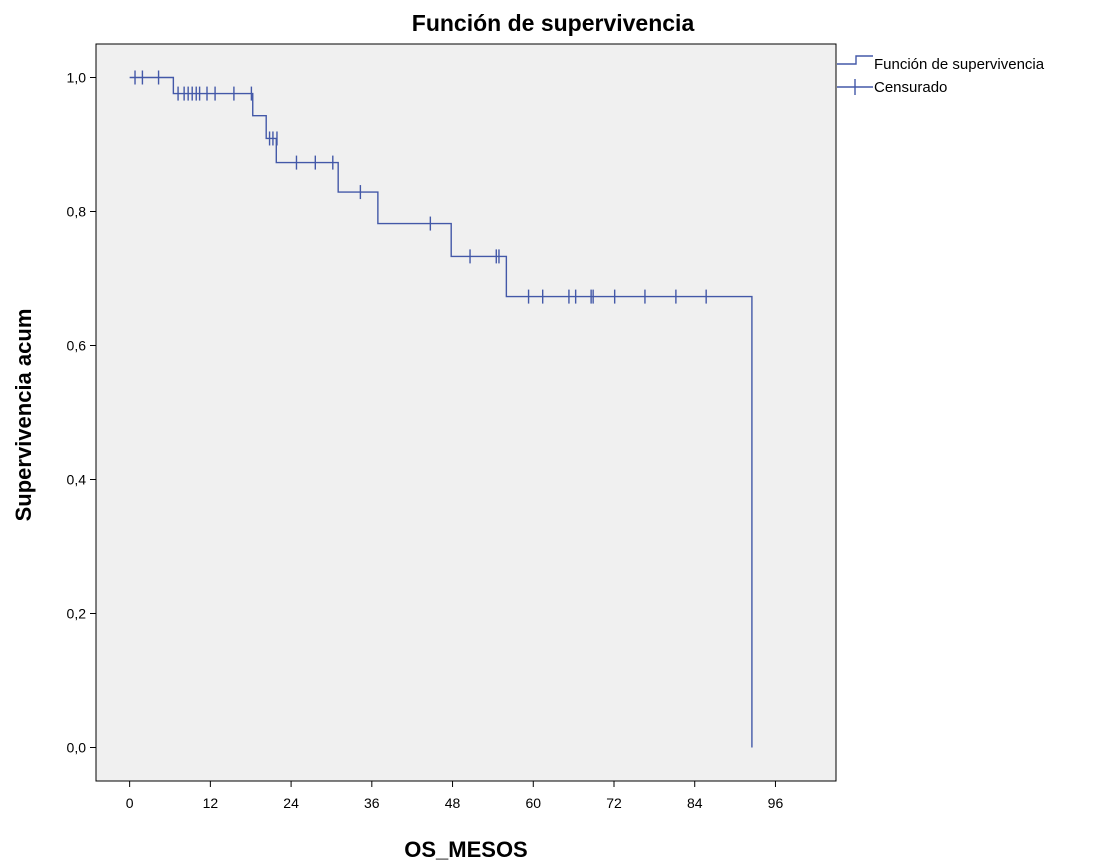  What do you see at coordinates (776, 803) in the screenshot?
I see `x-tick-label: 96` at bounding box center [776, 803].